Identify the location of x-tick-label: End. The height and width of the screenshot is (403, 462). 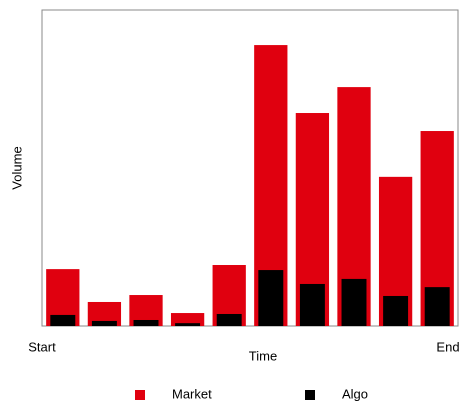
(447, 346).